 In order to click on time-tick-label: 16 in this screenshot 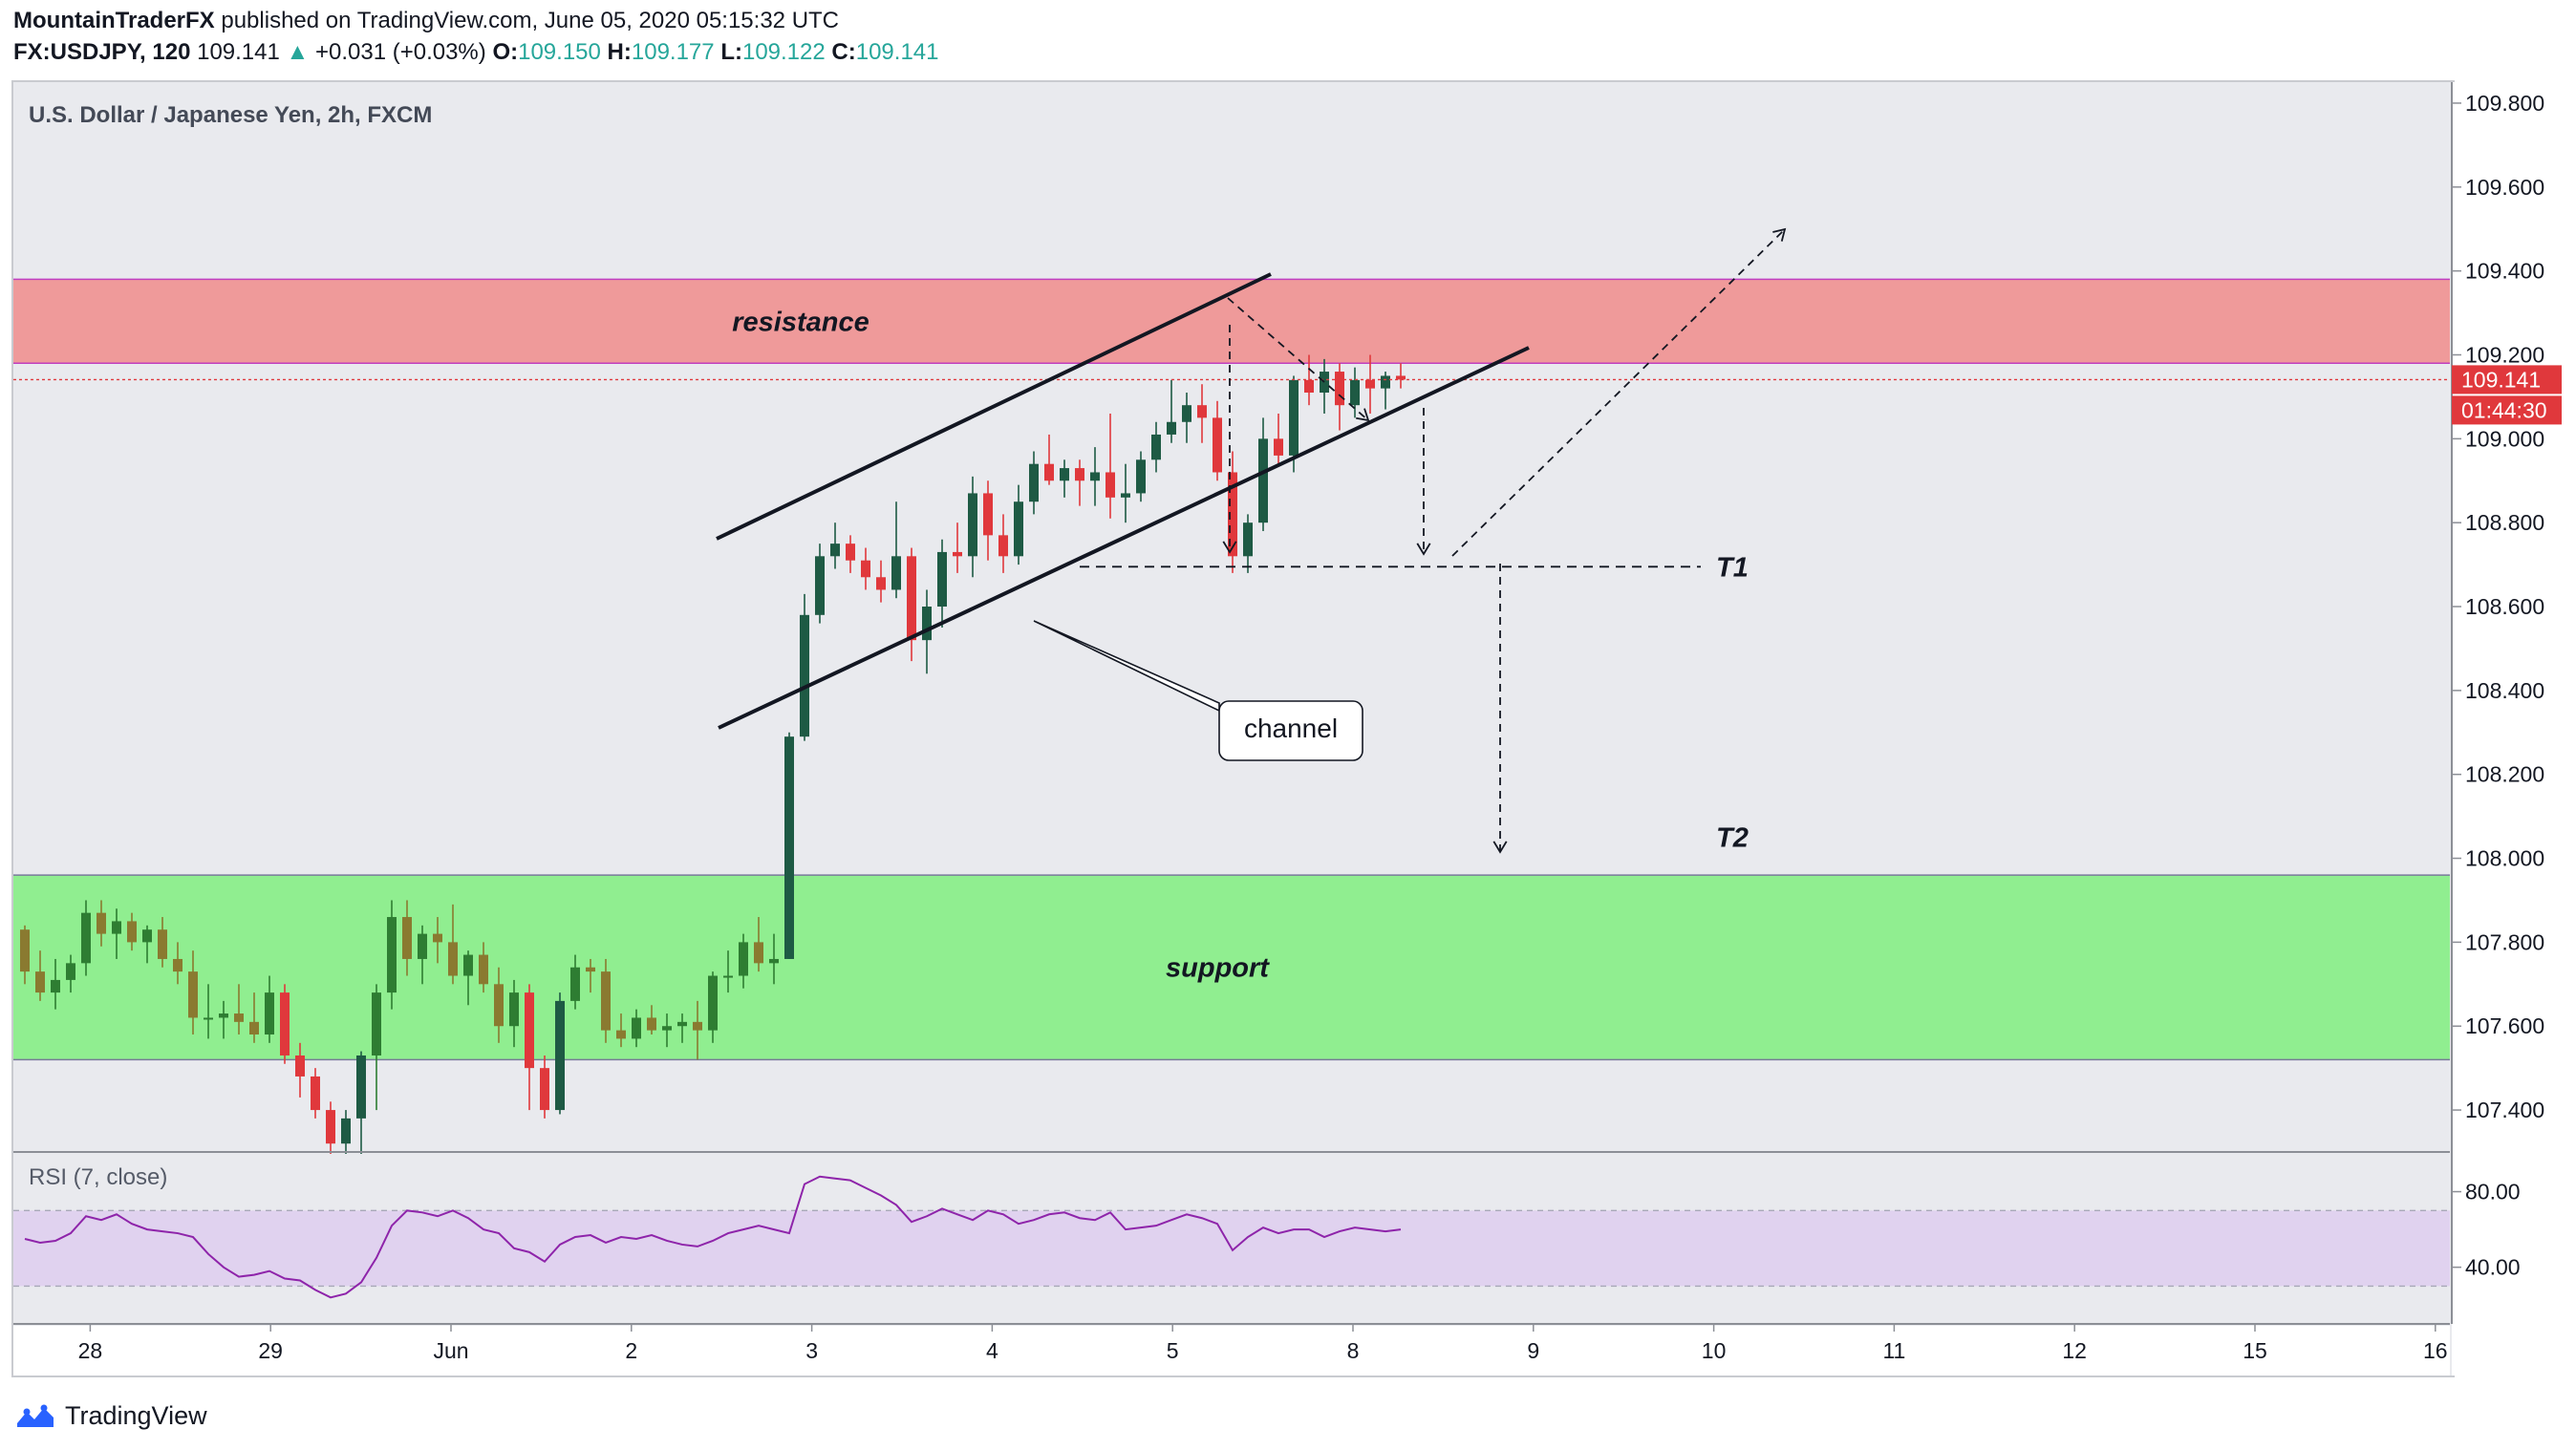, I will do `click(2435, 1350)`.